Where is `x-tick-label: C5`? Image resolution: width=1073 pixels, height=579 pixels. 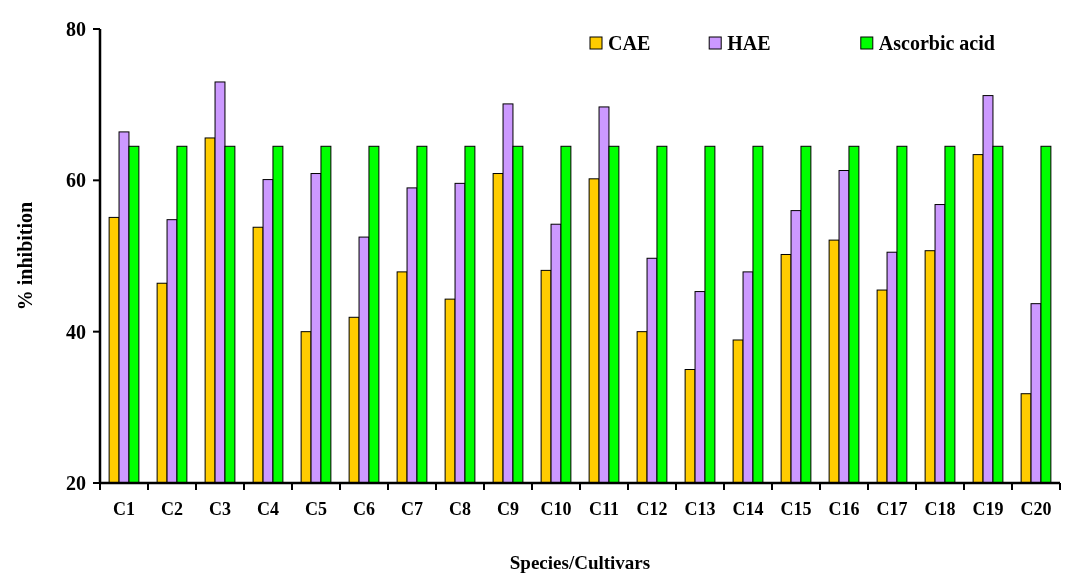 x-tick-label: C5 is located at coordinates (316, 509).